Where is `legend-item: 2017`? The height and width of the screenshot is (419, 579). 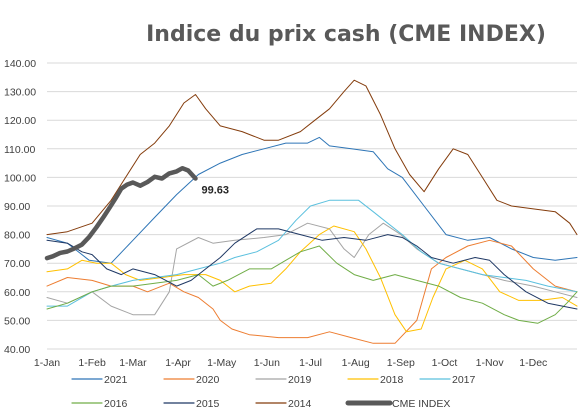 legend-item: 2017 is located at coordinates (447, 380).